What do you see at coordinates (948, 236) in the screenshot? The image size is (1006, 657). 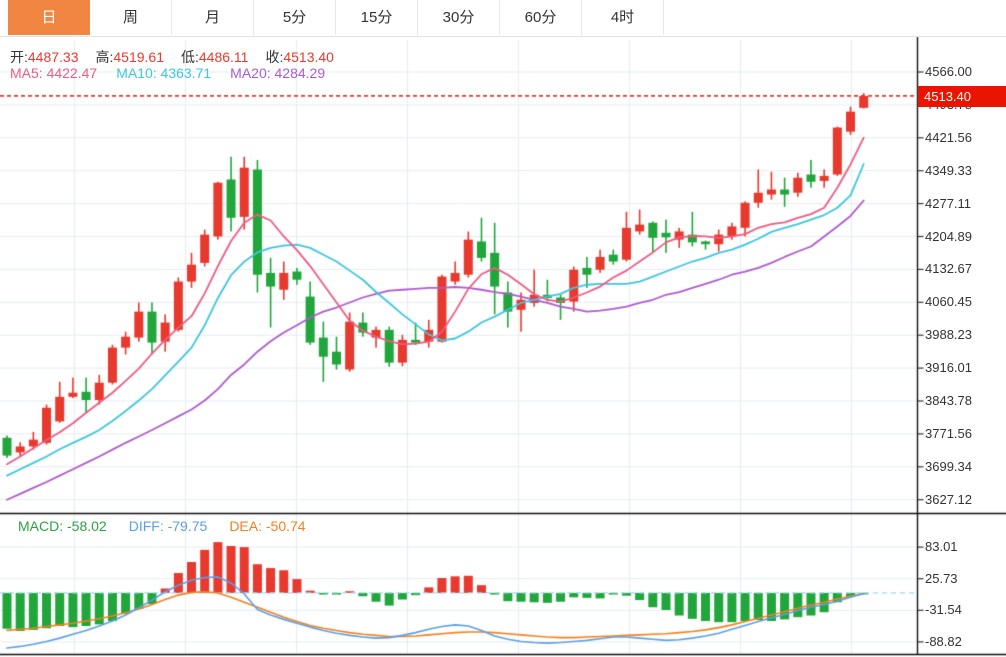 I see `price-axis-label: 4204.89` at bounding box center [948, 236].